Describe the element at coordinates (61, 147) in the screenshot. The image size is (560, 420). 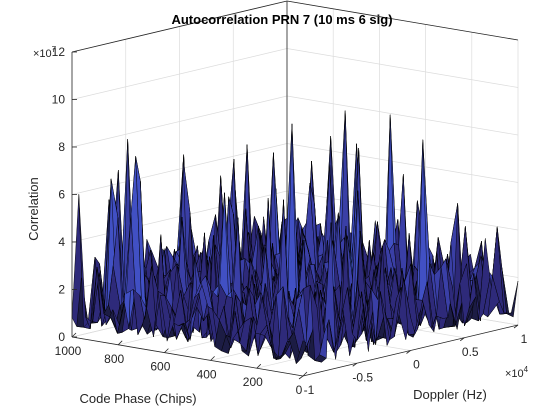
I see `z-tick-label: 8` at that location.